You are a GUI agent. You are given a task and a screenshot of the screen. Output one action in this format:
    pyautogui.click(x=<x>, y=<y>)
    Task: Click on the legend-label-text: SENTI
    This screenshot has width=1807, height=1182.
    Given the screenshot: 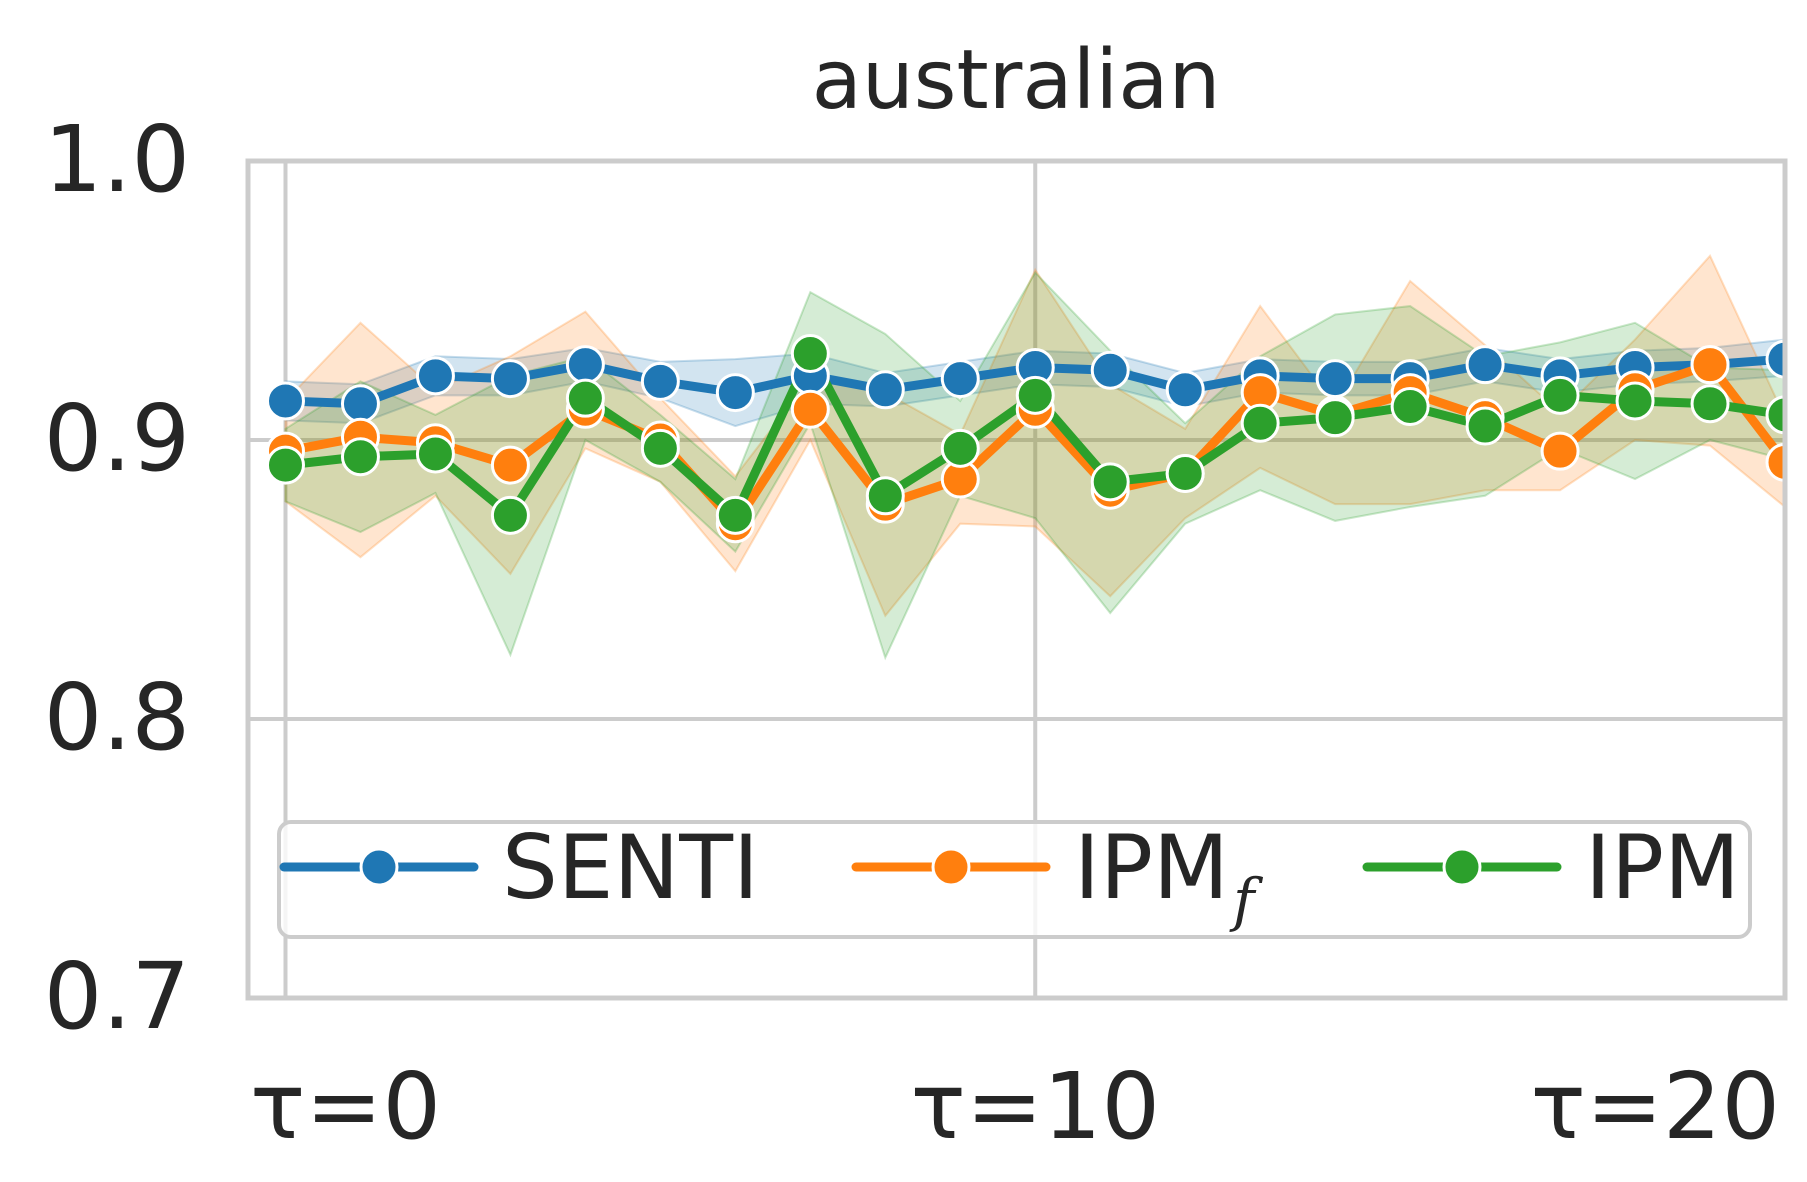 What is the action you would take?
    pyautogui.click(x=630, y=867)
    